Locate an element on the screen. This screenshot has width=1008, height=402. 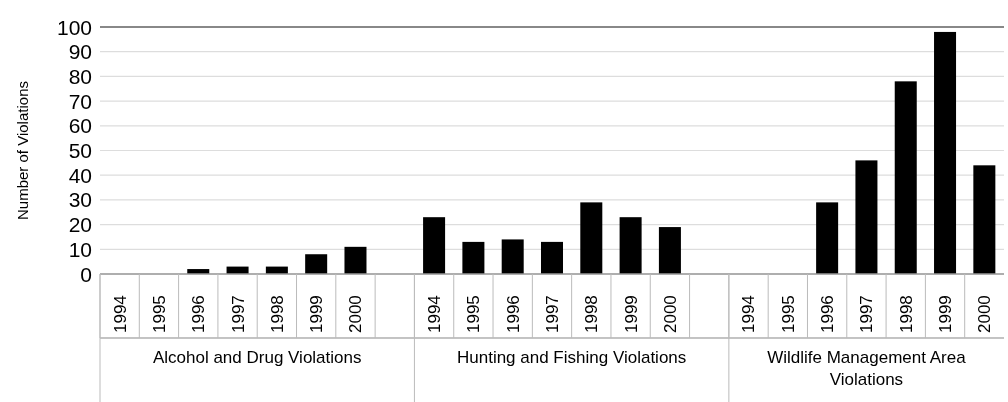
y-tick-label: 20 is located at coordinates (80, 225).